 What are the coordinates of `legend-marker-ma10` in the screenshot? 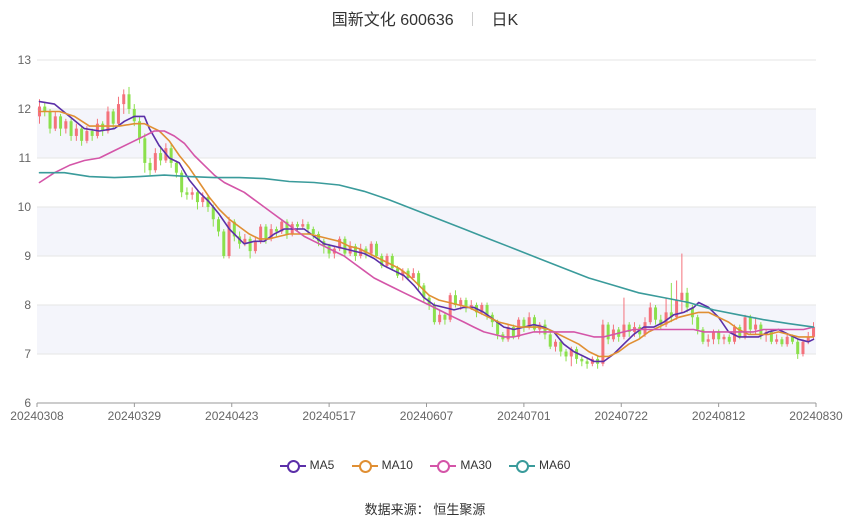 It's located at (364, 466).